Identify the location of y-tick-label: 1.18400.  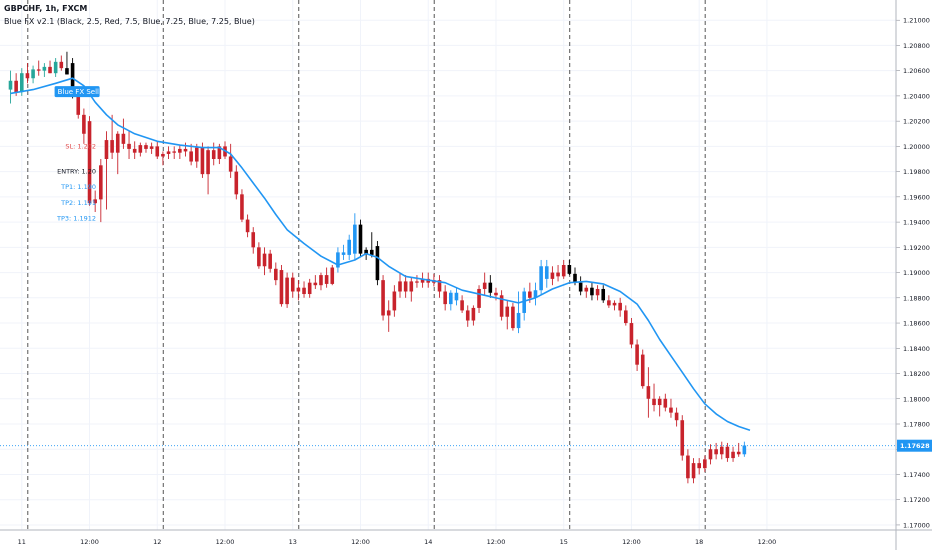
(916, 349).